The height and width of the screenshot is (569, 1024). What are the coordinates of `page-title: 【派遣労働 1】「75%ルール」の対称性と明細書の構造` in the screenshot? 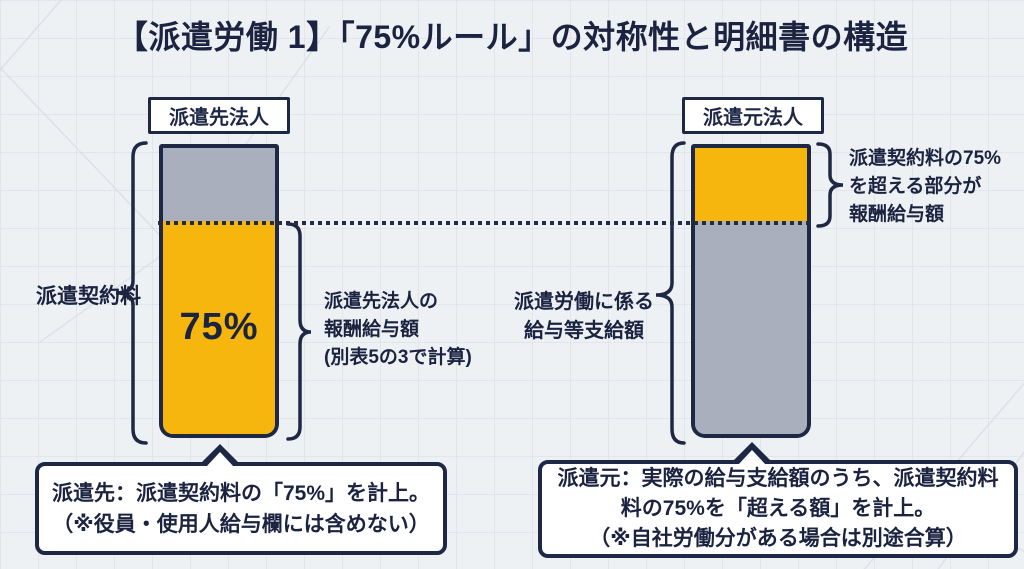 It's located at (512, 37).